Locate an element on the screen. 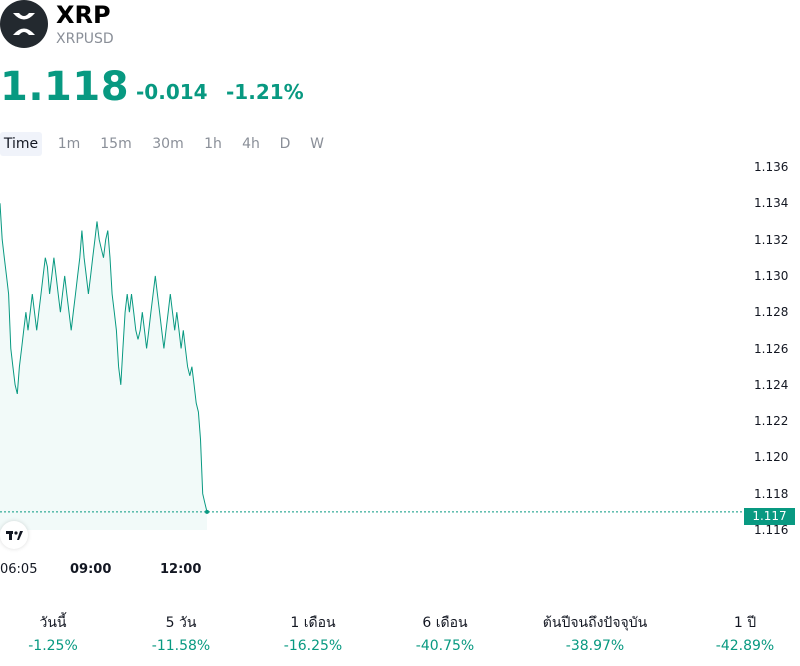 The width and height of the screenshot is (800, 666). tab-1m: 1m is located at coordinates (69, 144).